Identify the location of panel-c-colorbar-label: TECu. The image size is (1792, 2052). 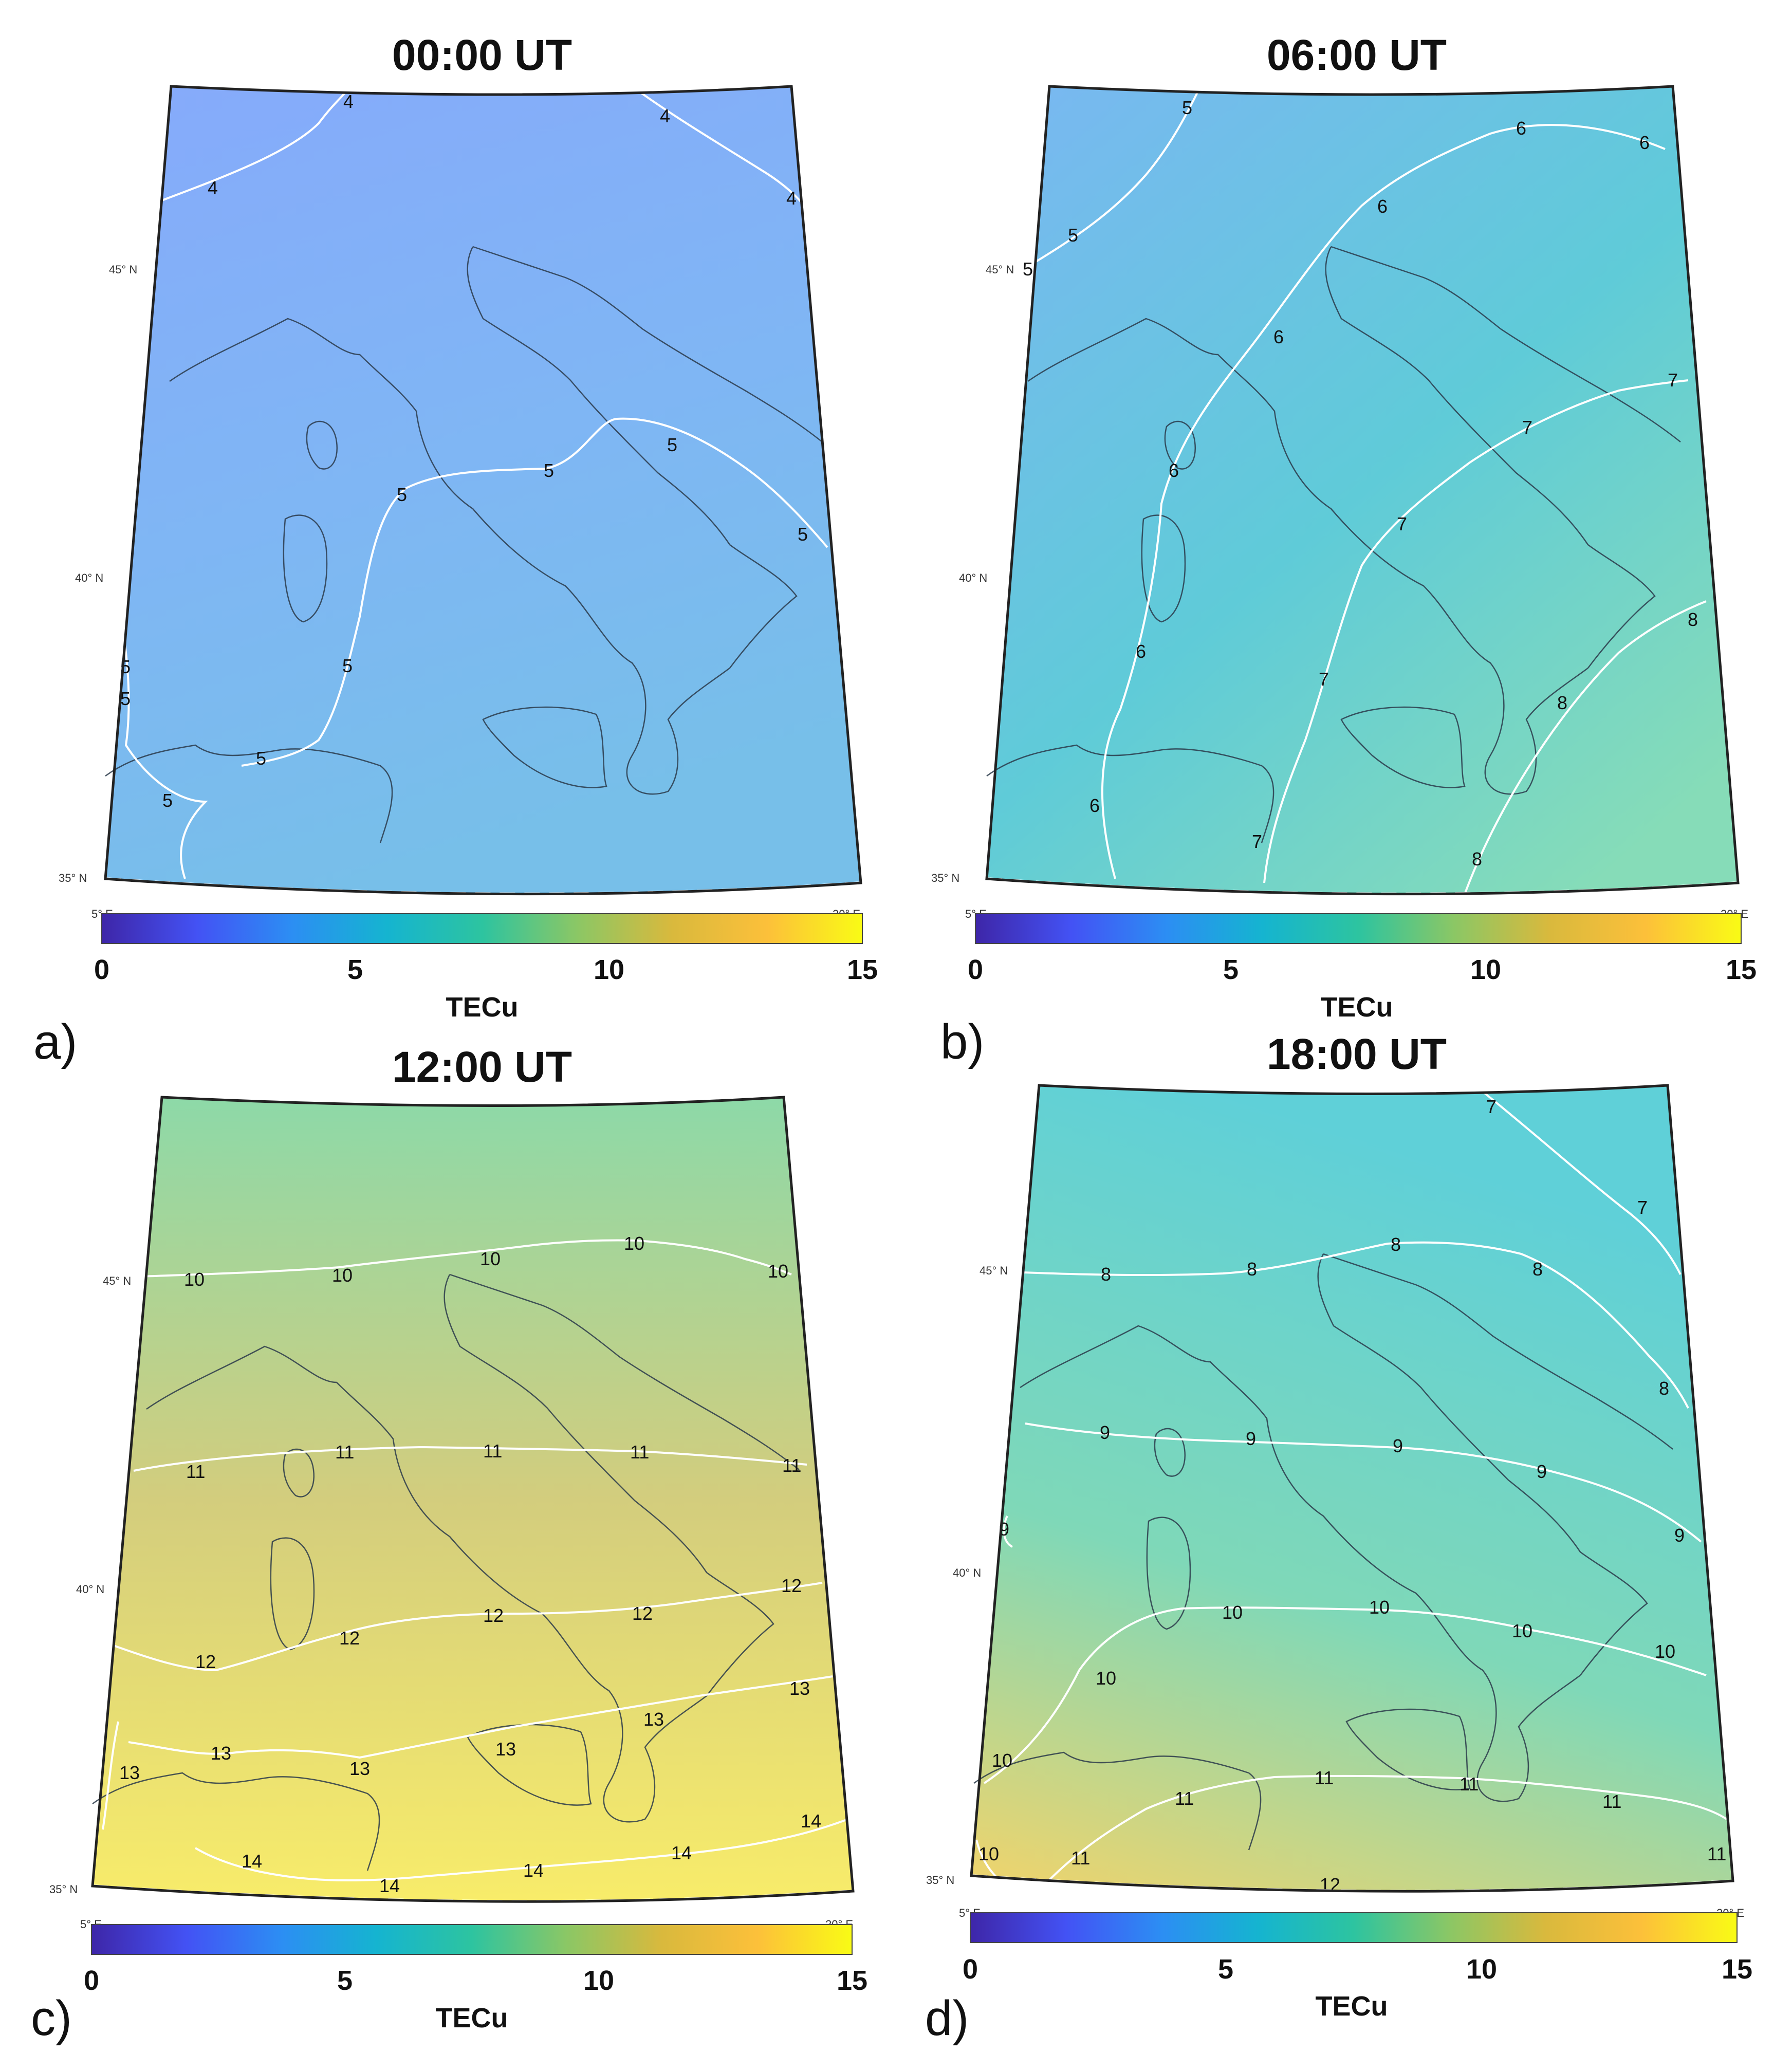
(472, 2018).